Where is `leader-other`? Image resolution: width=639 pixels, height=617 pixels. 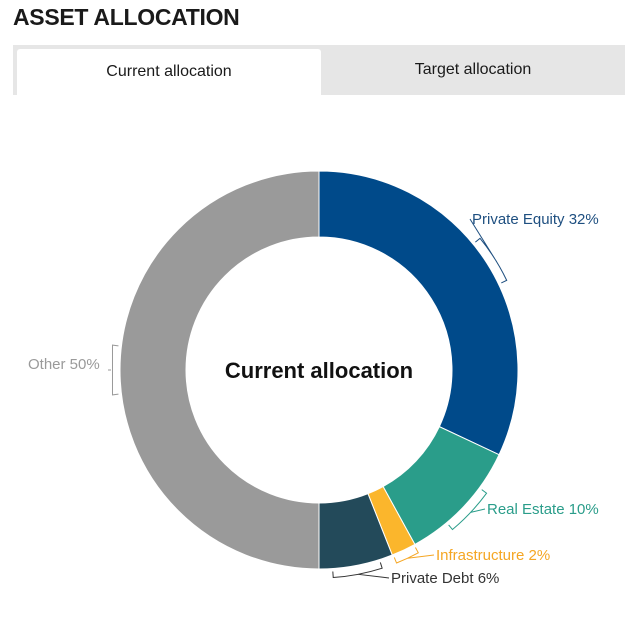 leader-other is located at coordinates (113, 370).